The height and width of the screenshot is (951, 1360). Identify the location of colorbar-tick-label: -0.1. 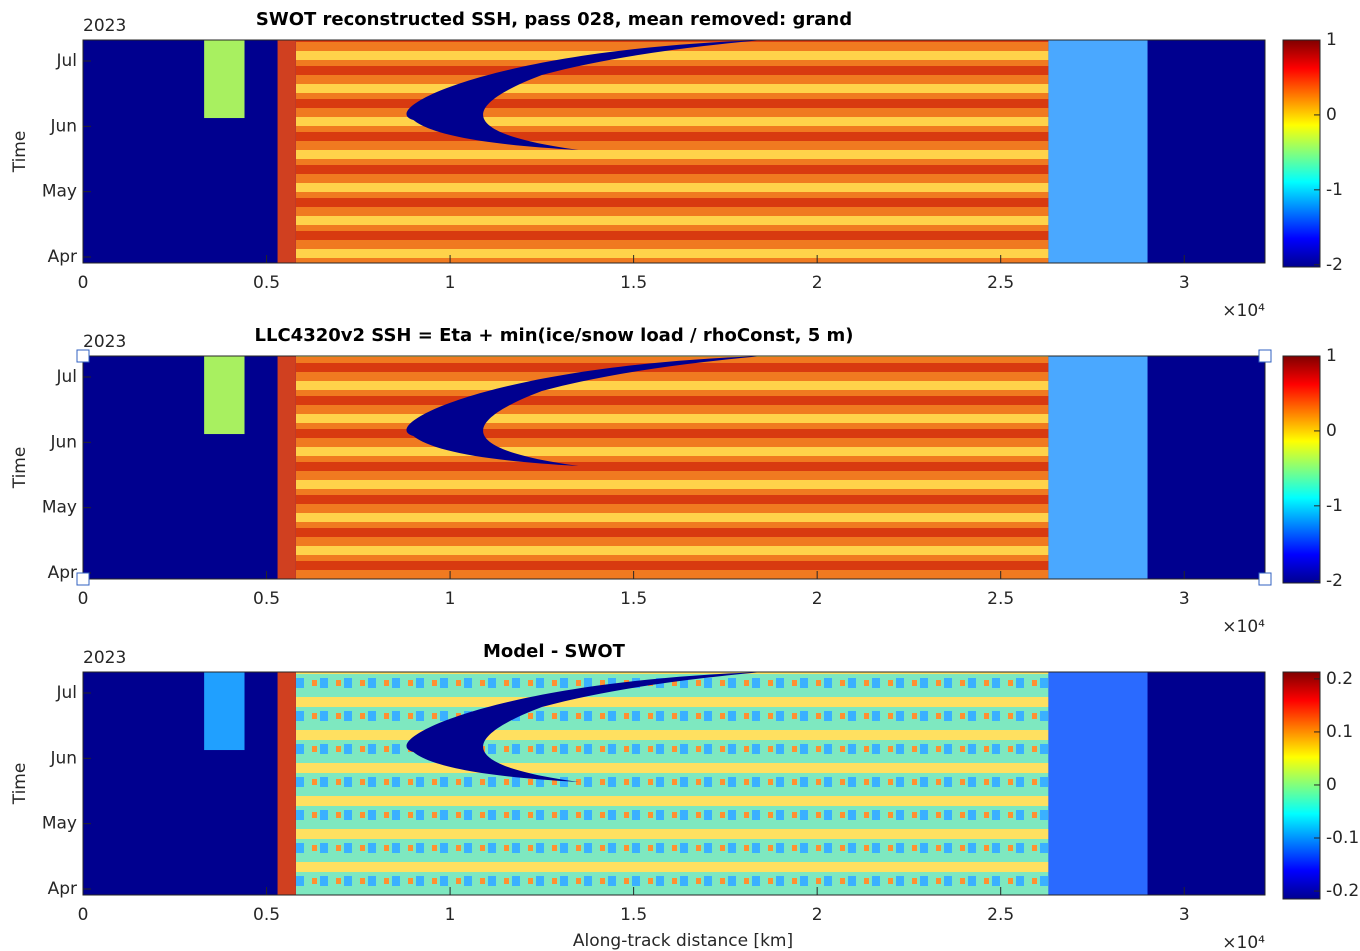
(1342, 838).